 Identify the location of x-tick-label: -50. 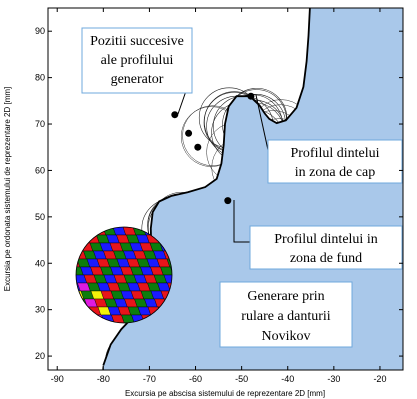
(241, 379).